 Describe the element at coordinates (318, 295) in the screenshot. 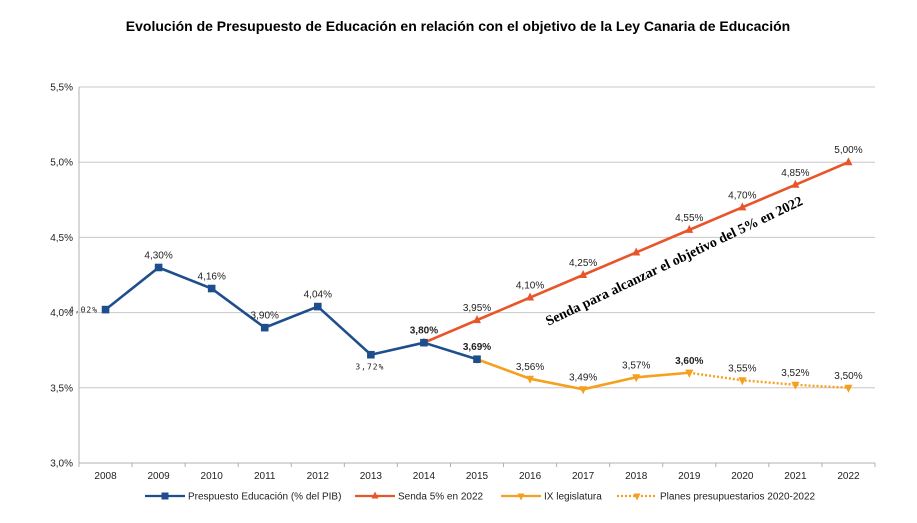

I see `data-label: 4,04%` at that location.